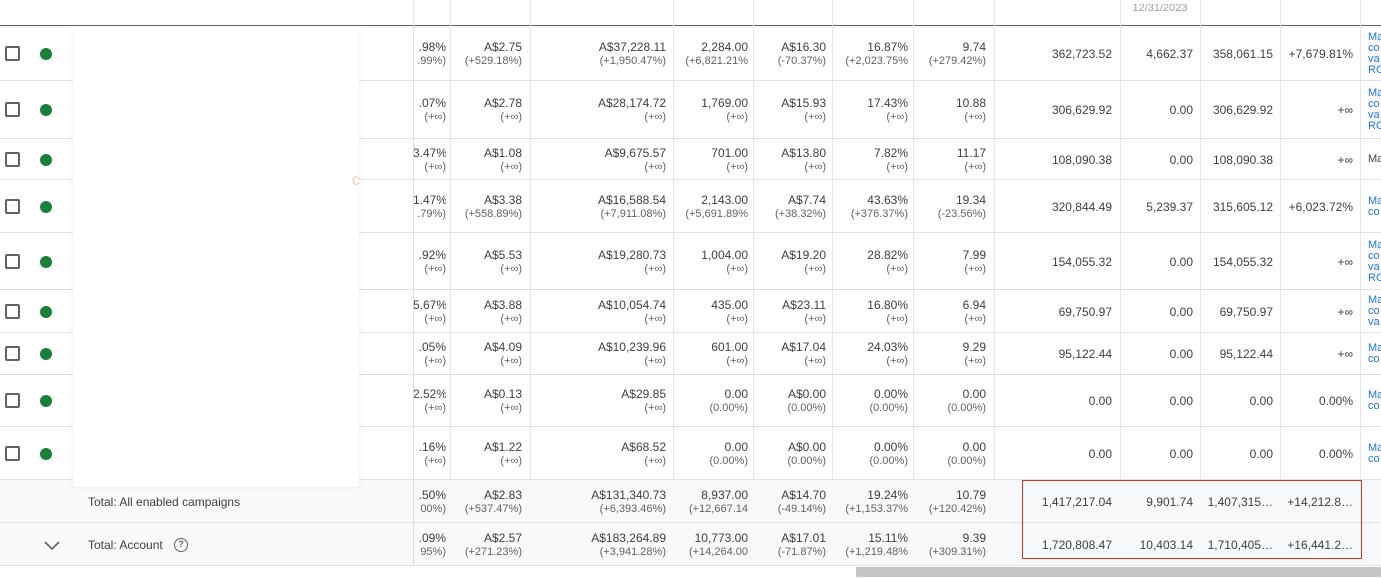 This screenshot has height=578, width=1381. What do you see at coordinates (1166, 544) in the screenshot?
I see `total-value-cell-v2: 10,403.14` at bounding box center [1166, 544].